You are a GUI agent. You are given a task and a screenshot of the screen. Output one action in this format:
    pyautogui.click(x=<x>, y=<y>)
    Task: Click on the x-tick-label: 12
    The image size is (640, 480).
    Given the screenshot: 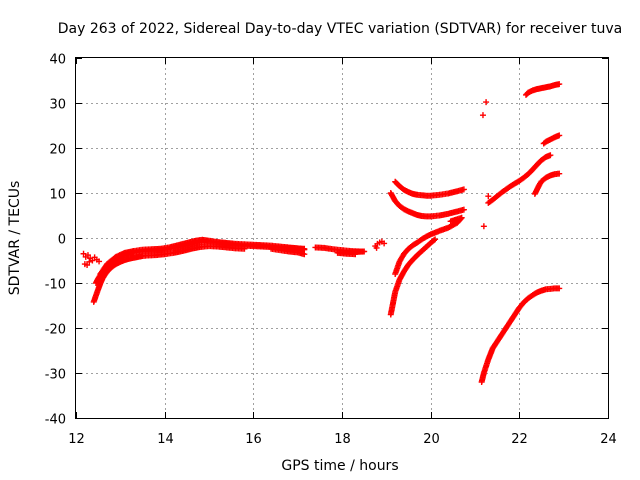 What is the action you would take?
    pyautogui.click(x=76, y=439)
    